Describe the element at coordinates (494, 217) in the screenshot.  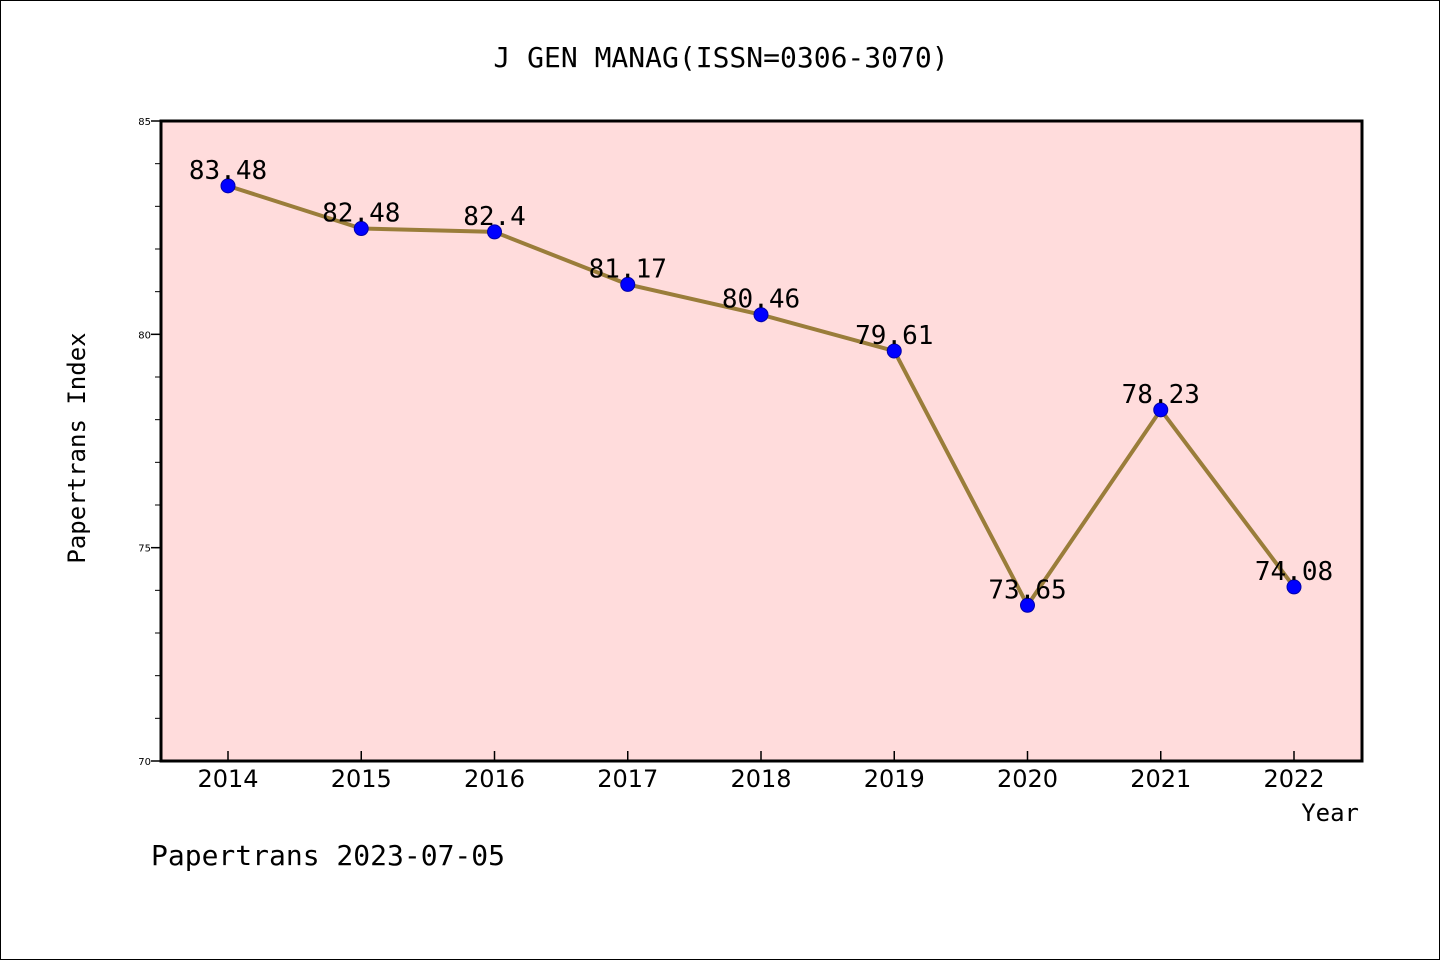
I see `data-label: 82.4` at that location.